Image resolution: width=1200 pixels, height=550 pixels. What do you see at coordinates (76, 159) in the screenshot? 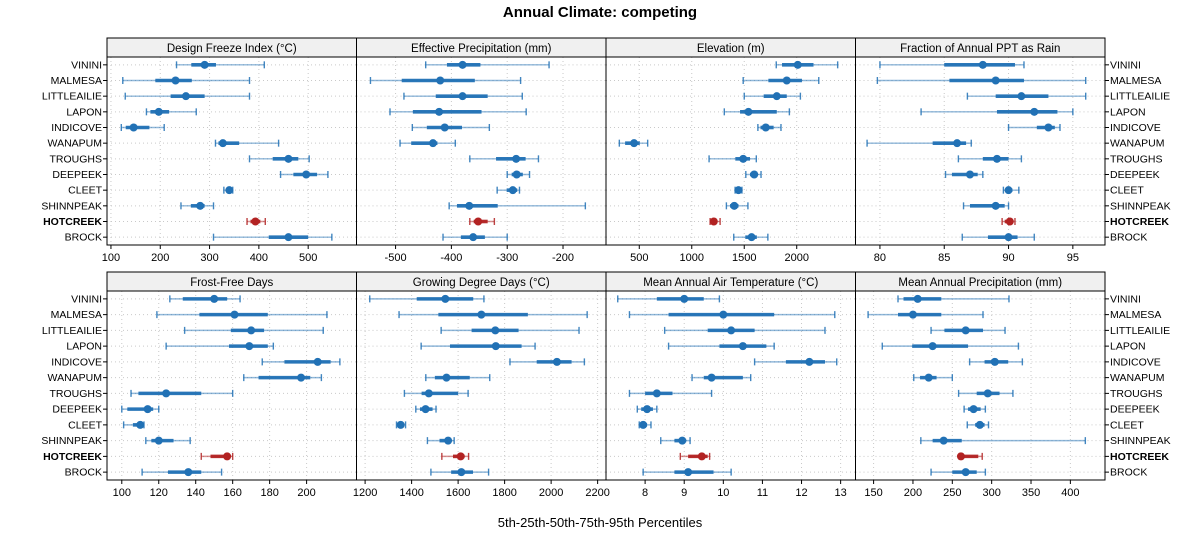
I see `site-label-left-troughs: TROUGHS` at bounding box center [76, 159].